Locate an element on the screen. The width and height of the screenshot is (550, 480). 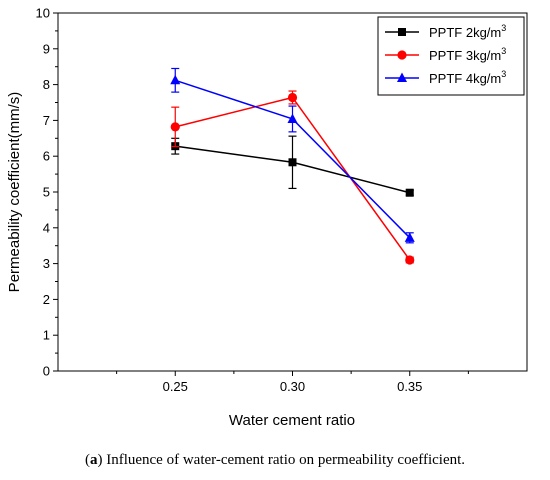
legend-label: PPTF 4kg/m3 is located at coordinates (467, 77).